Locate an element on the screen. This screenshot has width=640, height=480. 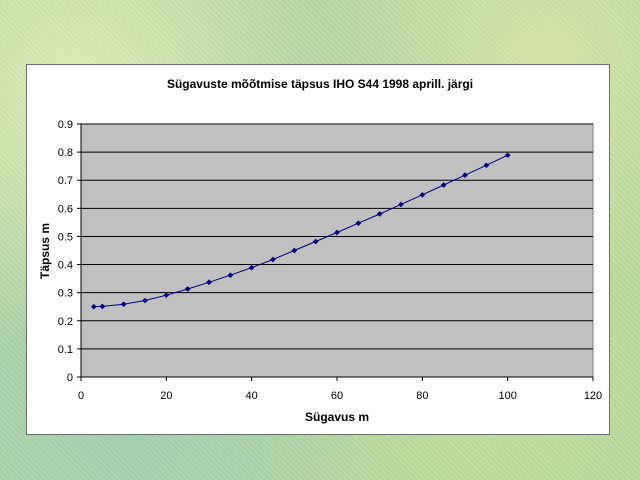
x-axis-ticks: 0 20 40 60 80 100 120 is located at coordinates (340, 389).